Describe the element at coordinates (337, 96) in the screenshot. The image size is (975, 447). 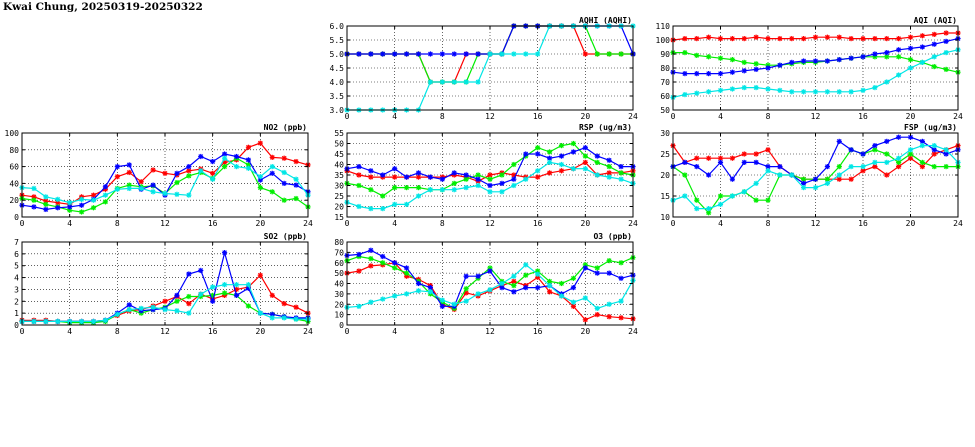
I see `y-tick-label: 3.5` at that location.